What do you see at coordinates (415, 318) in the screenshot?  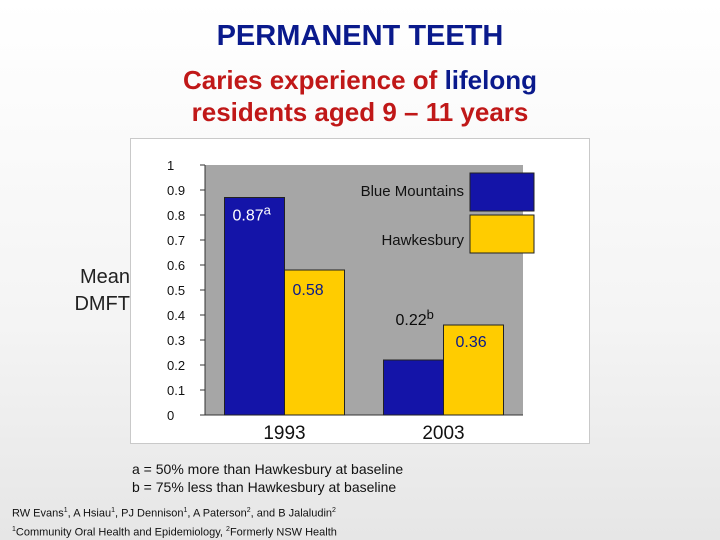 I see `data-label: 0.22b` at bounding box center [415, 318].